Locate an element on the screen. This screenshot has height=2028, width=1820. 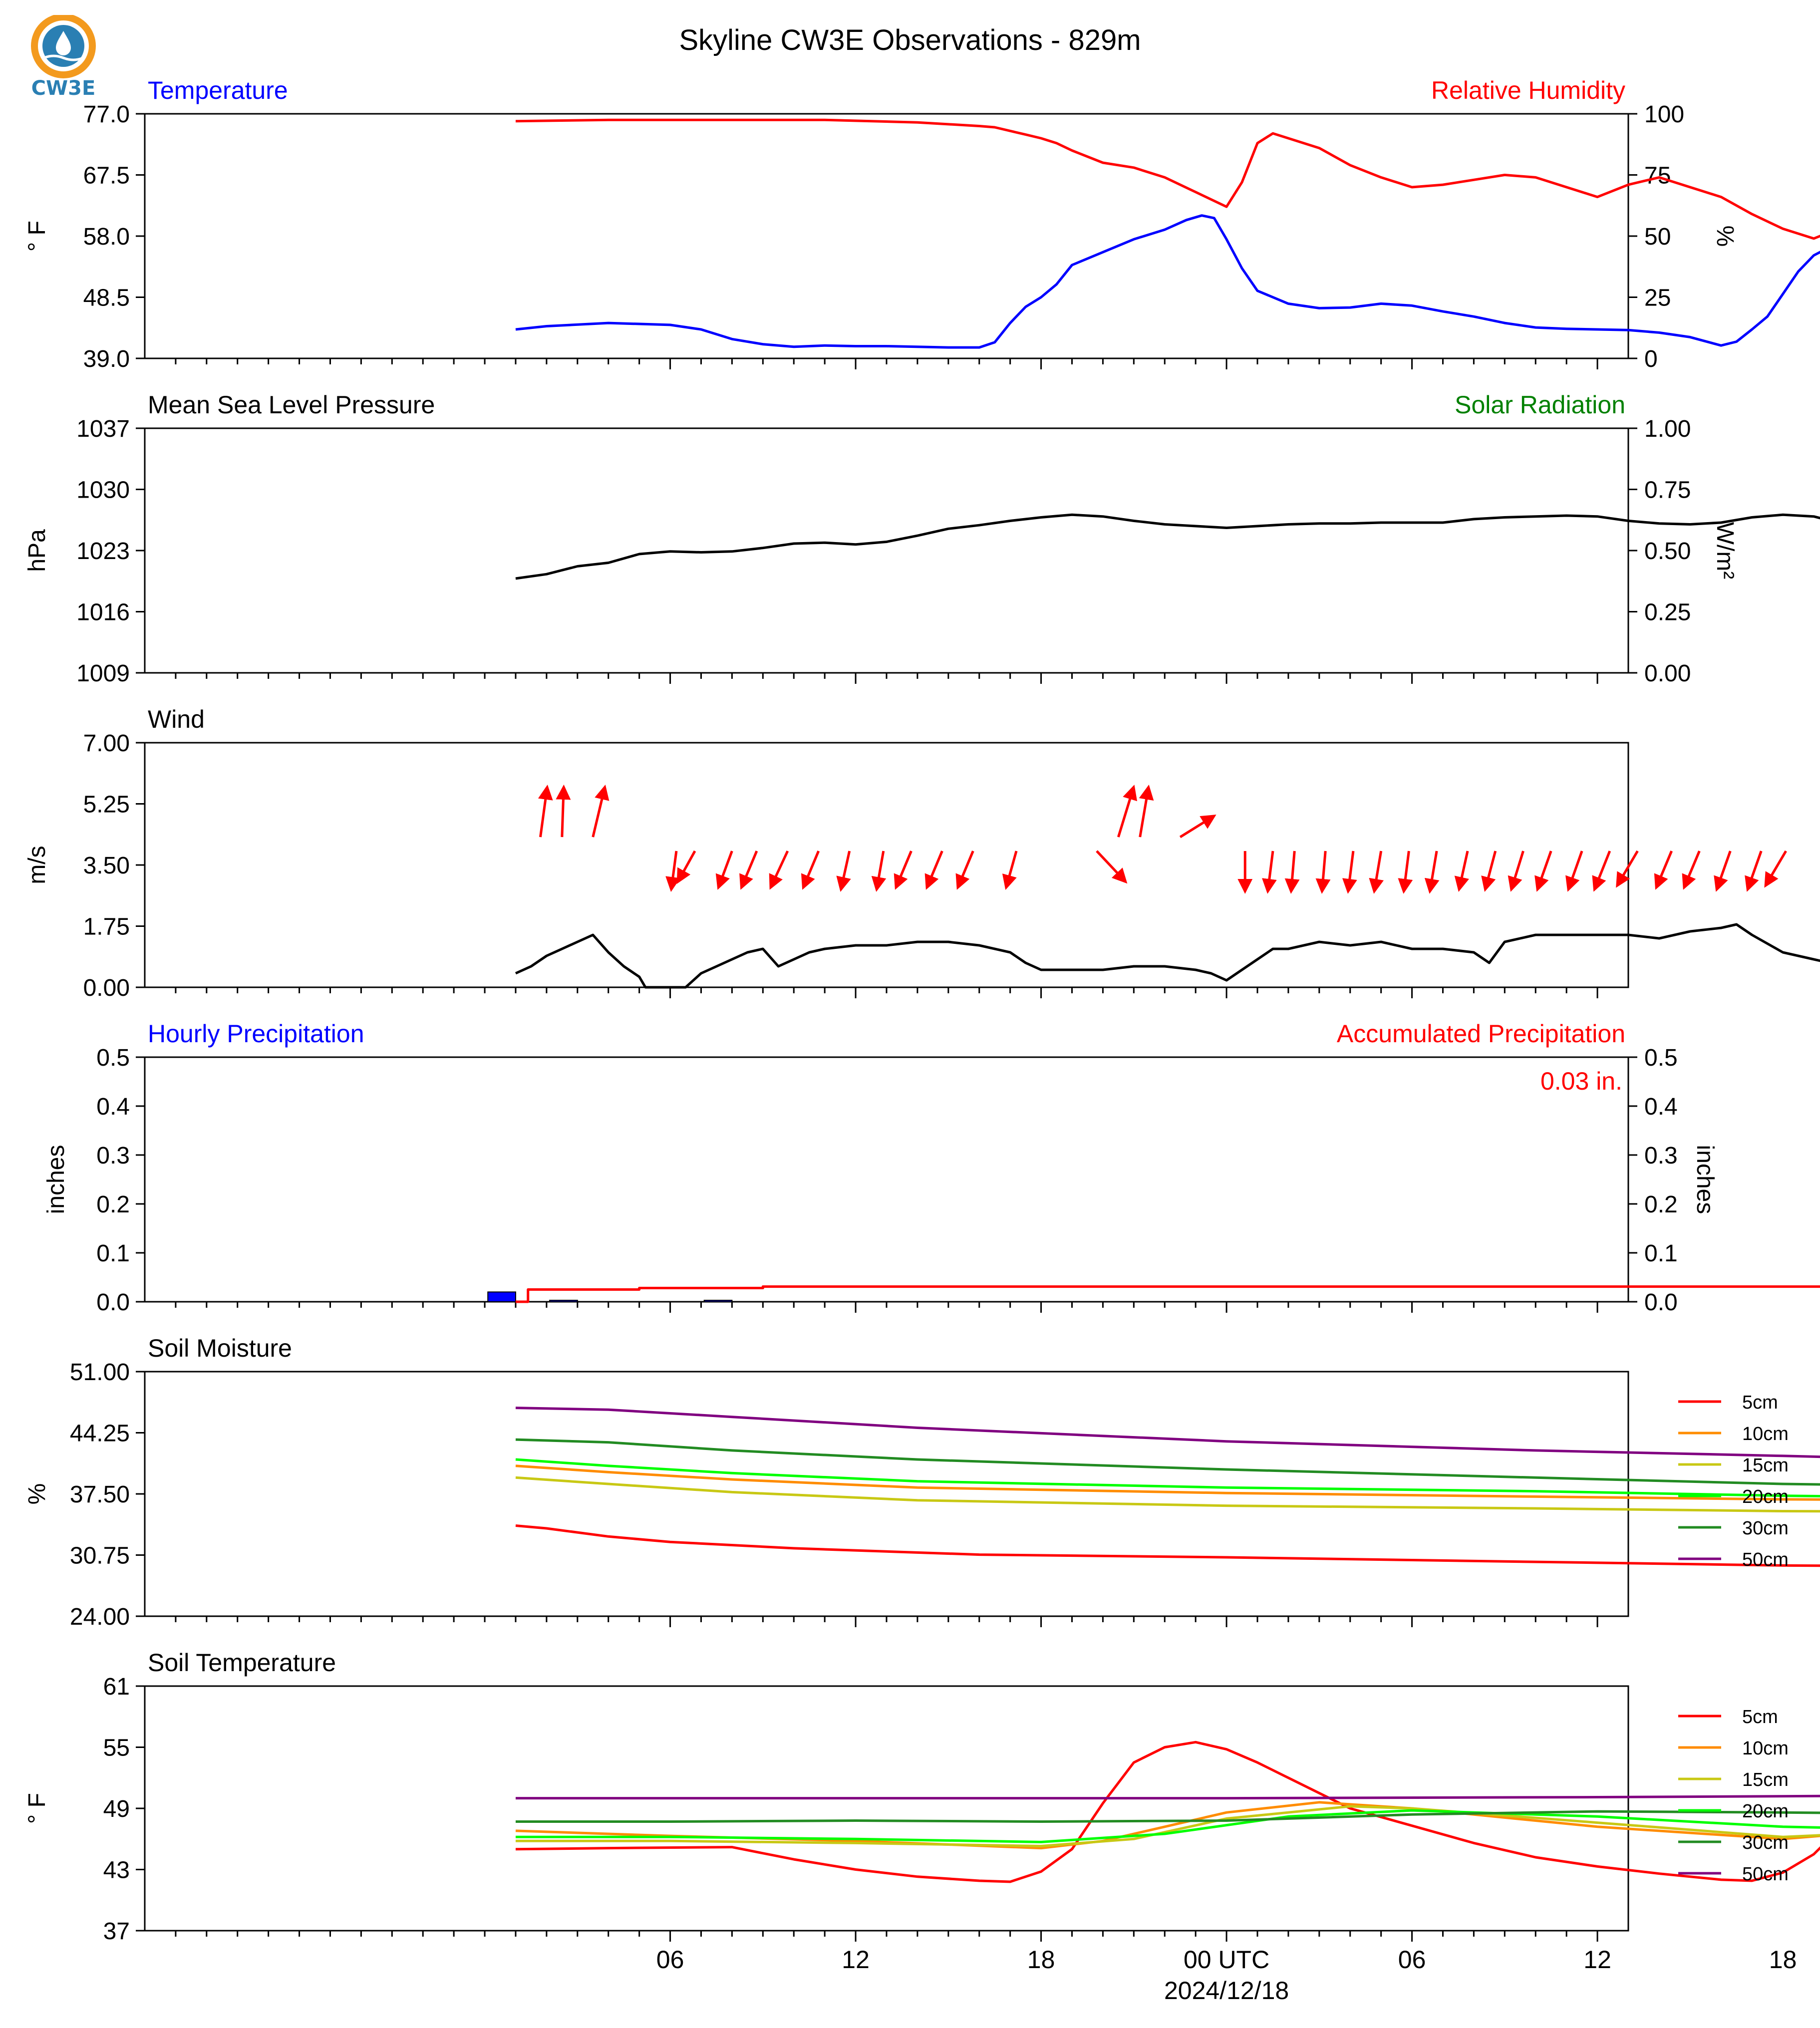
y-tick-label: 77.0 is located at coordinates (106, 114).